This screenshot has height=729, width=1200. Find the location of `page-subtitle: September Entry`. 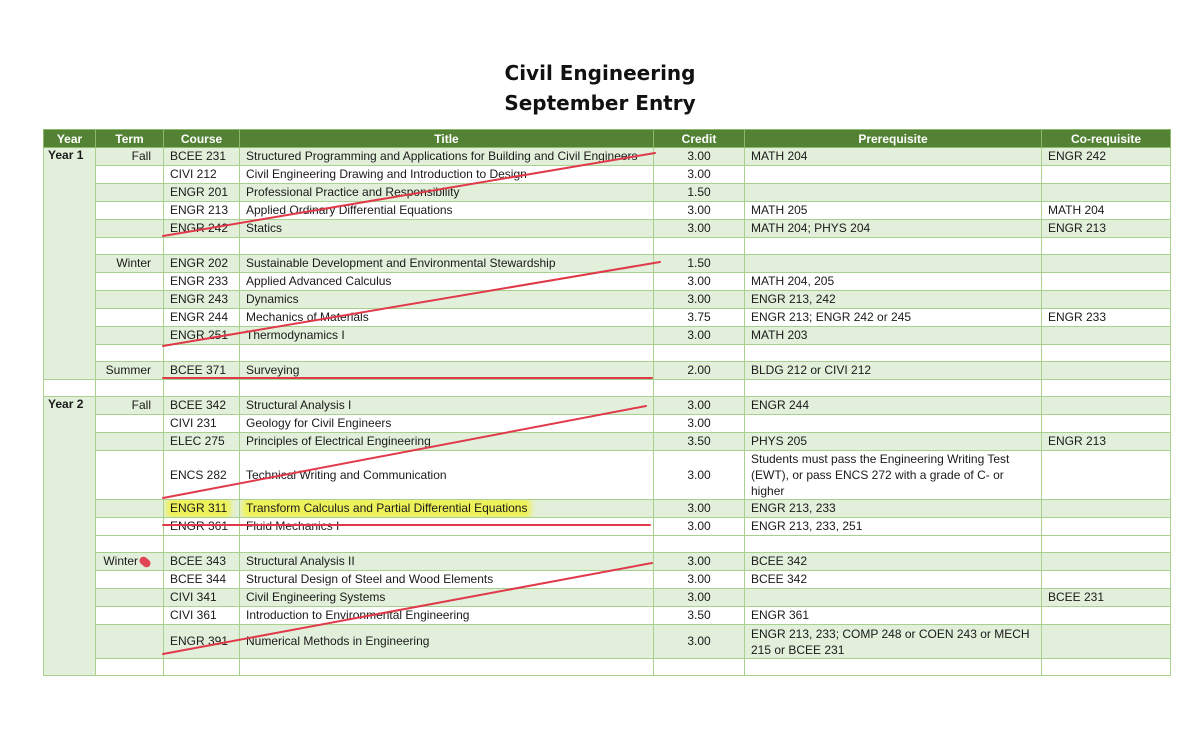

page-subtitle: September Entry is located at coordinates (600, 103).